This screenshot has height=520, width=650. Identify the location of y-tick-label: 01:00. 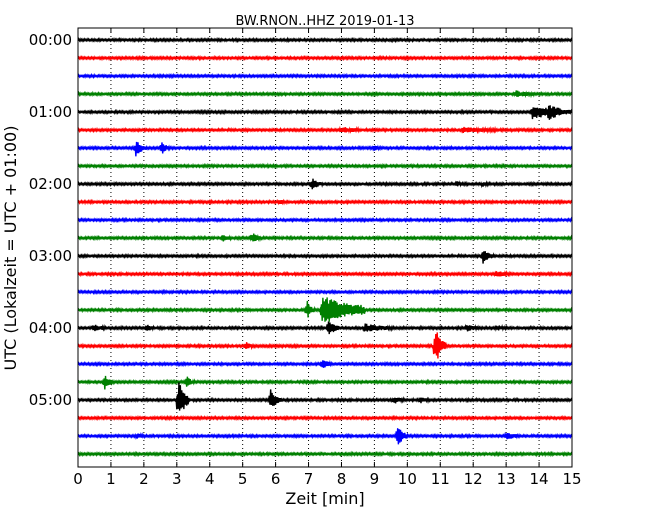
(50, 112).